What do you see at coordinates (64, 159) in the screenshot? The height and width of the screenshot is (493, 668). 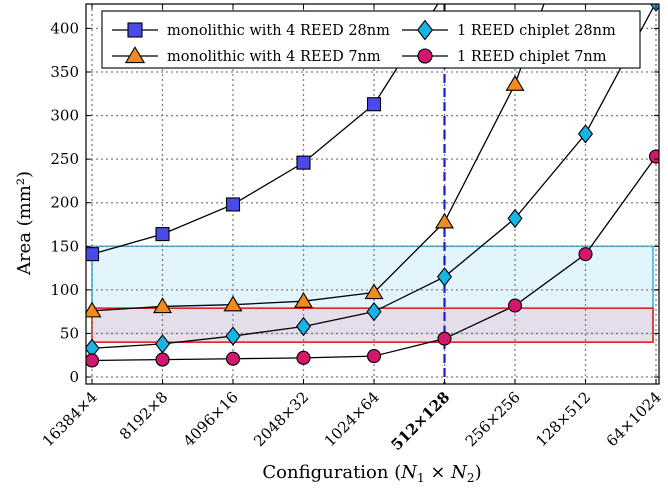 I see `y-tick-label-250: 250` at bounding box center [64, 159].